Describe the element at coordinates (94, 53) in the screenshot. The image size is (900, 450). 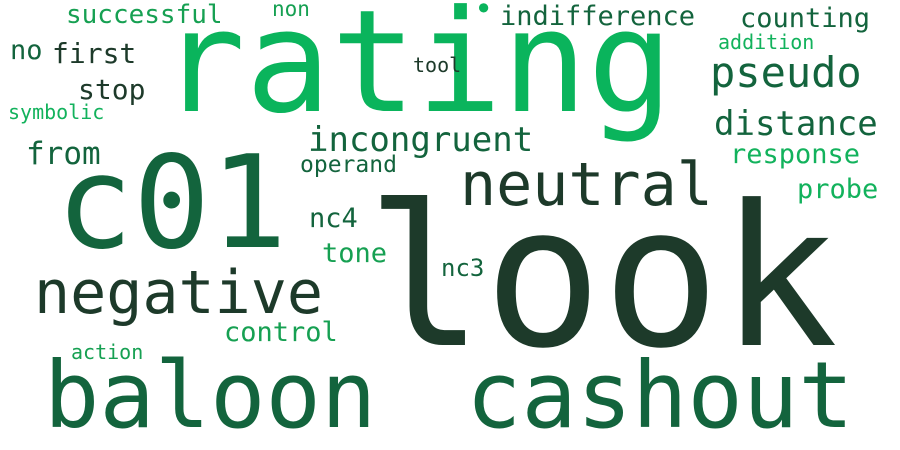
I see `word-first: first` at that location.